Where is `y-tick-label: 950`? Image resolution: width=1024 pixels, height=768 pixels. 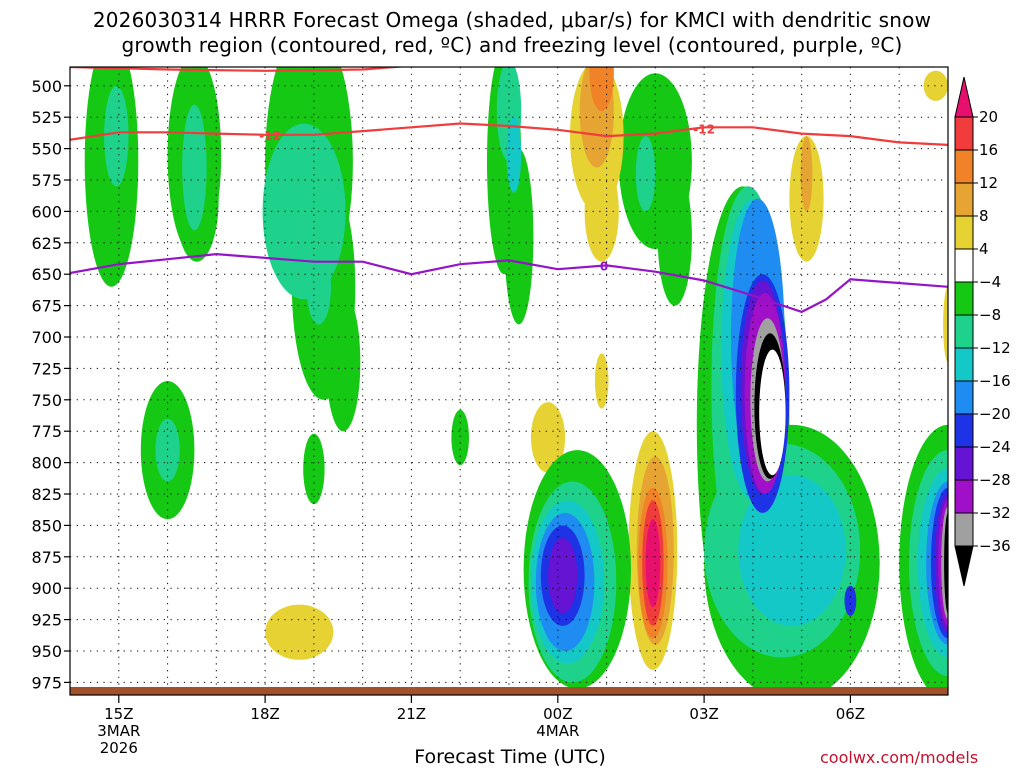
y-tick-label: 950 is located at coordinates (46, 651).